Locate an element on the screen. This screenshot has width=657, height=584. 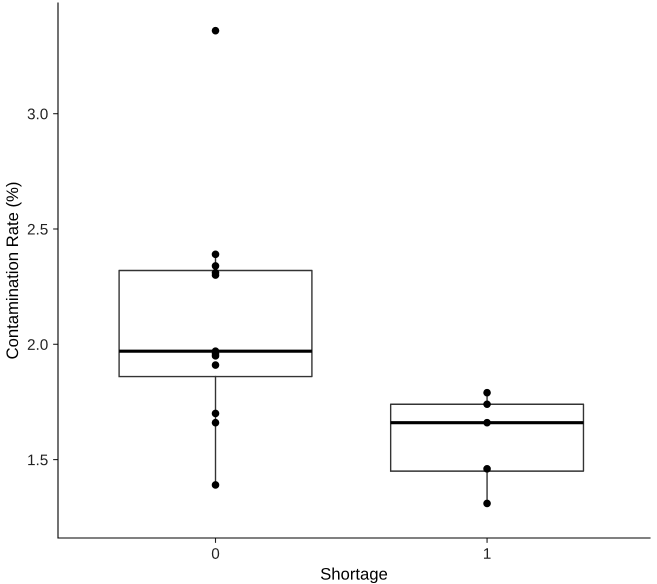
x-tick-label: 1 is located at coordinates (487, 553).